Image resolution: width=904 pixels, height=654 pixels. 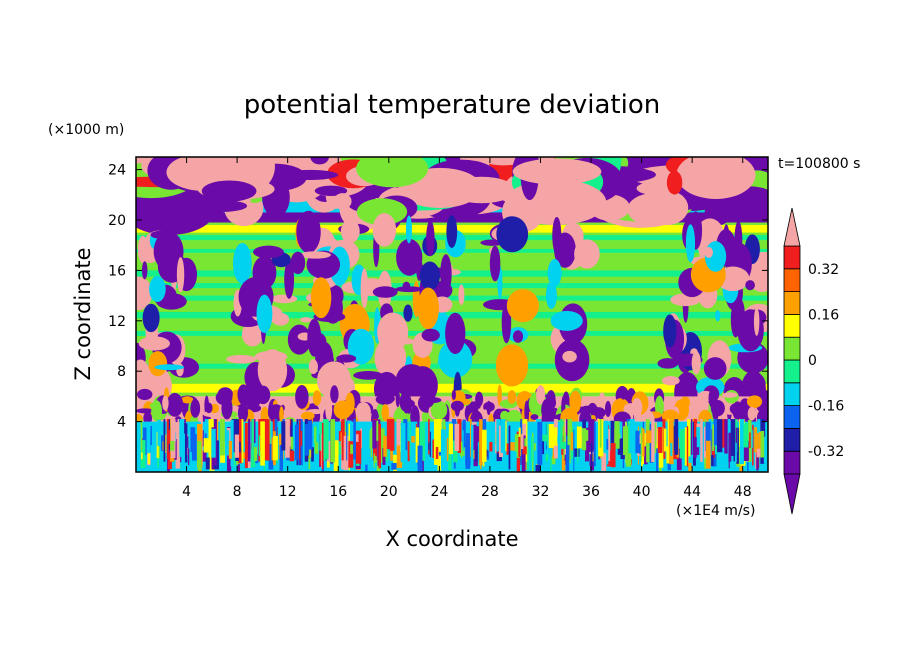 I want to click on x-tick-label: 24, so click(x=439, y=492).